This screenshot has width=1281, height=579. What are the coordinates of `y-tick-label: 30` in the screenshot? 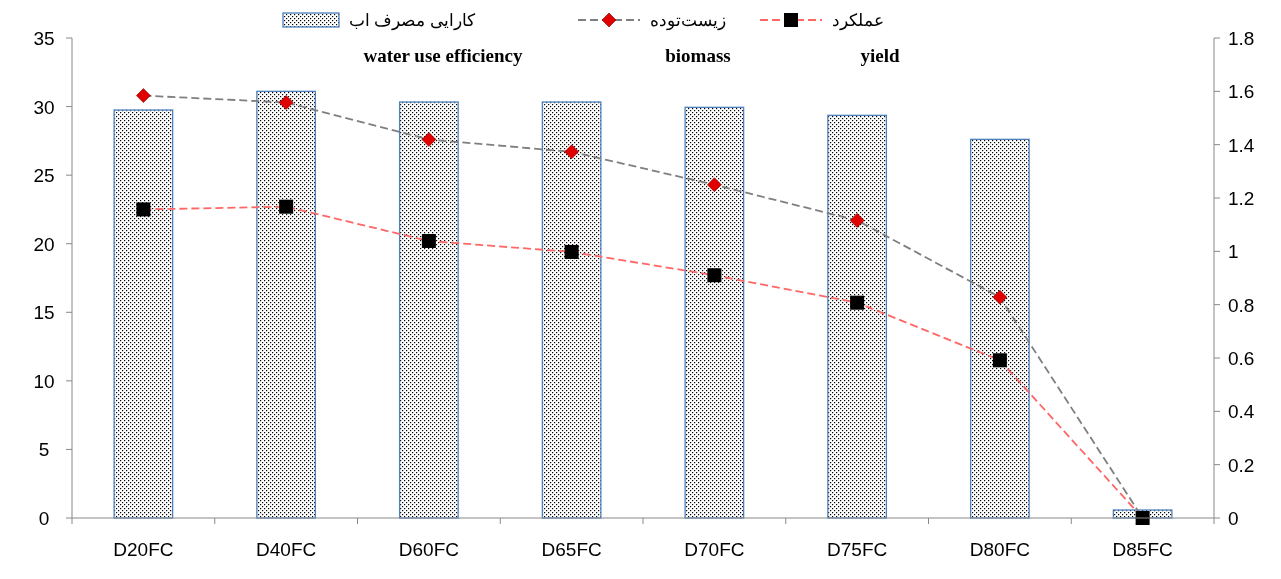 It's located at (44, 107).